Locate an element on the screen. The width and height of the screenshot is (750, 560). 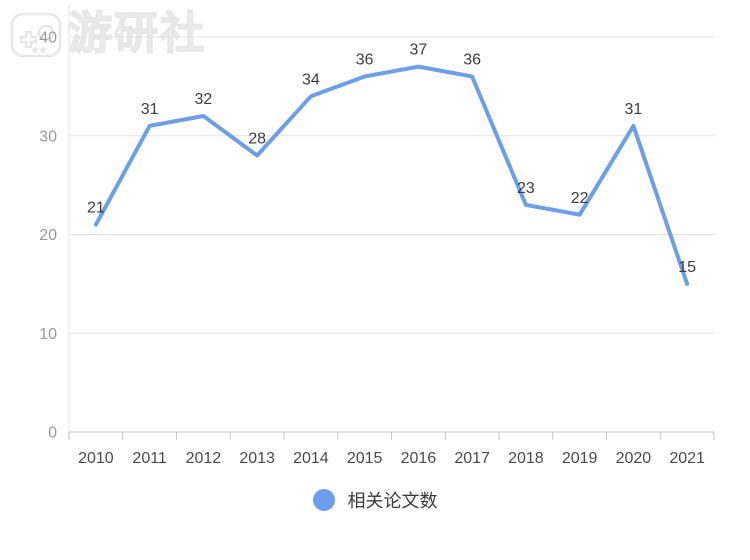
y-axis-label: 20 is located at coordinates (48, 235).